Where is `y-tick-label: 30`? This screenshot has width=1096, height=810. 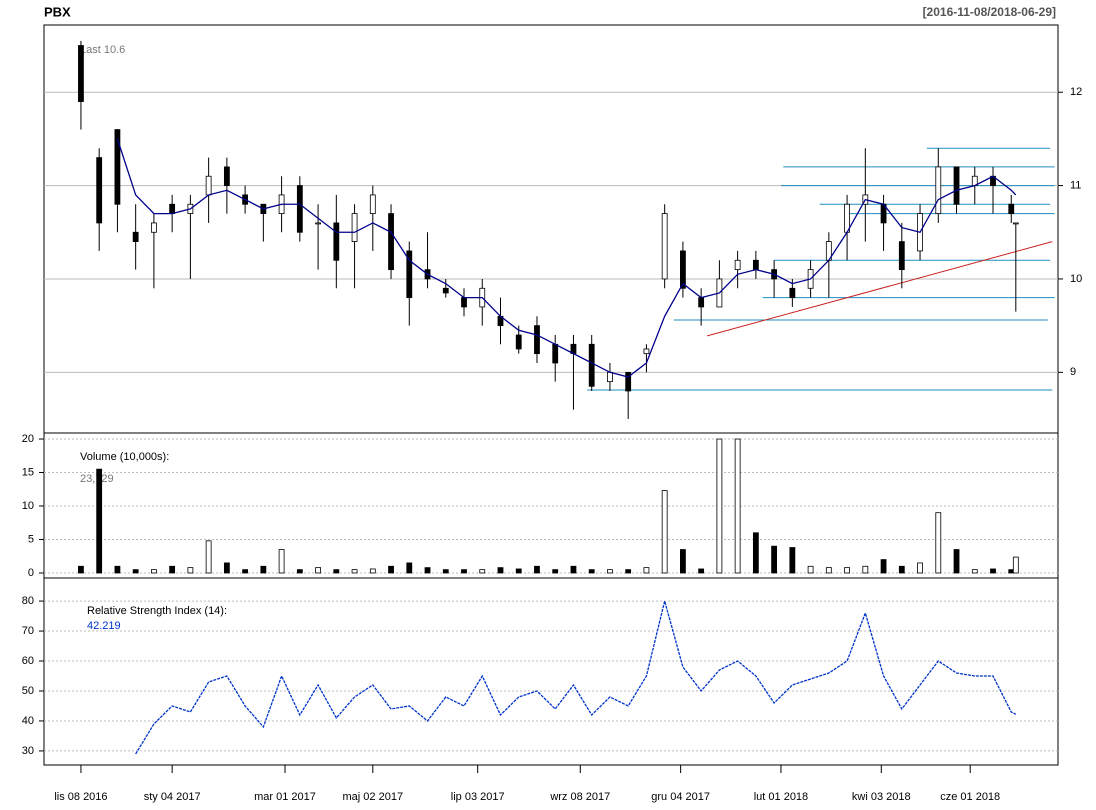
y-tick-label: 30 is located at coordinates (28, 751).